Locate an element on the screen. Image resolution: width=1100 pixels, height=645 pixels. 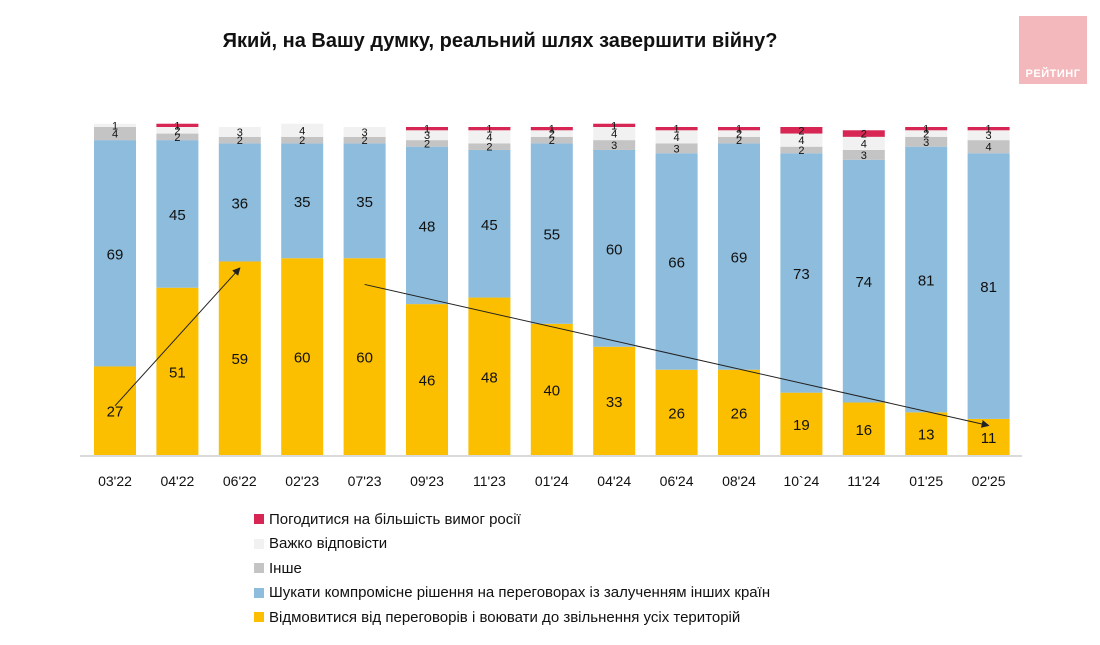
data-label: 69 is located at coordinates (739, 258).